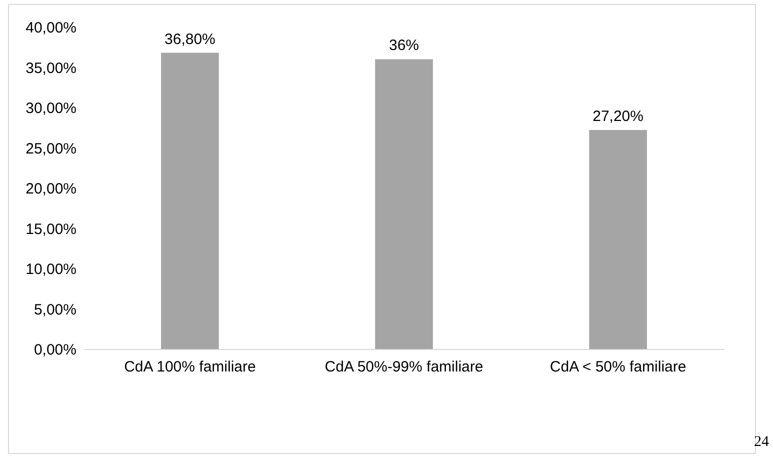 Image resolution: width=773 pixels, height=459 pixels. Describe the element at coordinates (190, 39) in the screenshot. I see `data-label: 36,80%` at that location.